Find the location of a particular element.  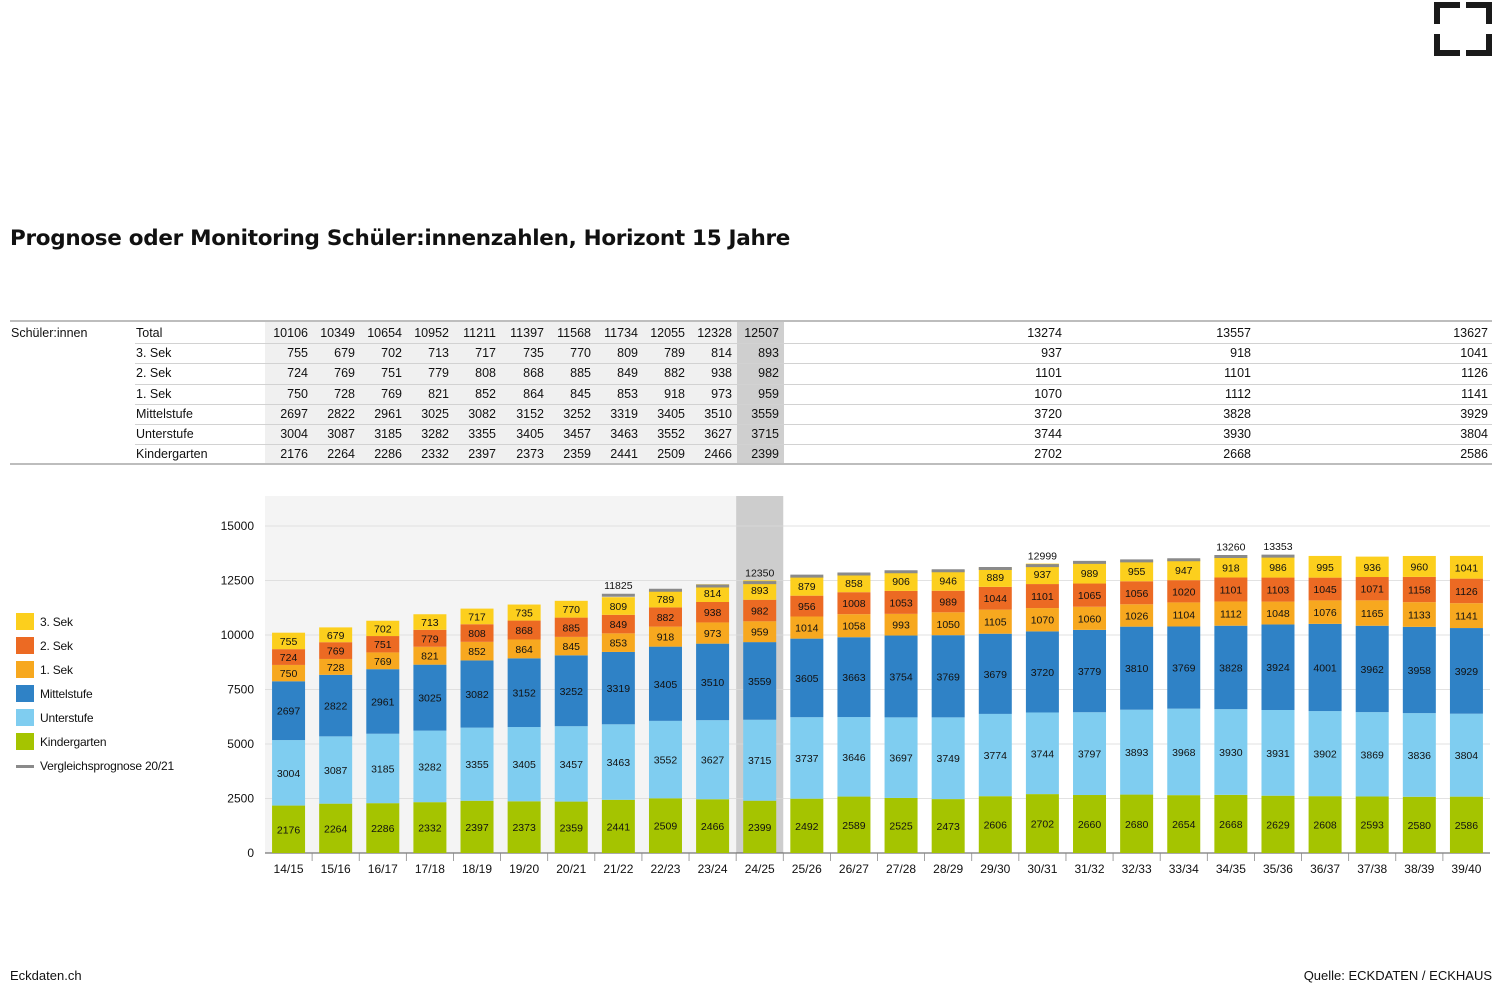

data-label: 989 is located at coordinates (1090, 574).